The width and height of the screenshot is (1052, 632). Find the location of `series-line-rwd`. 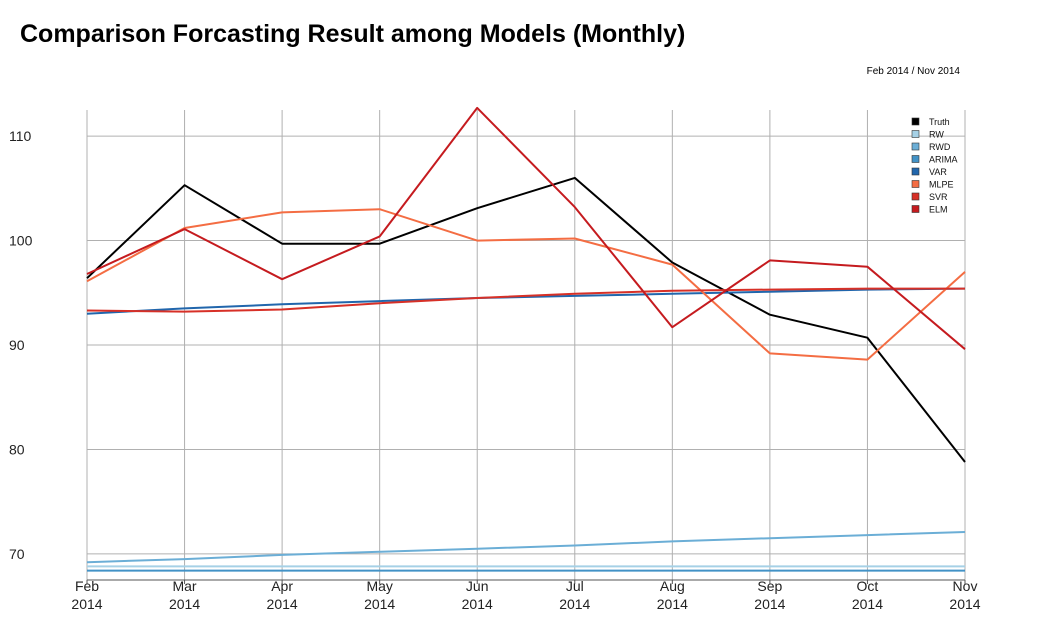

series-line-rwd is located at coordinates (526, 547).